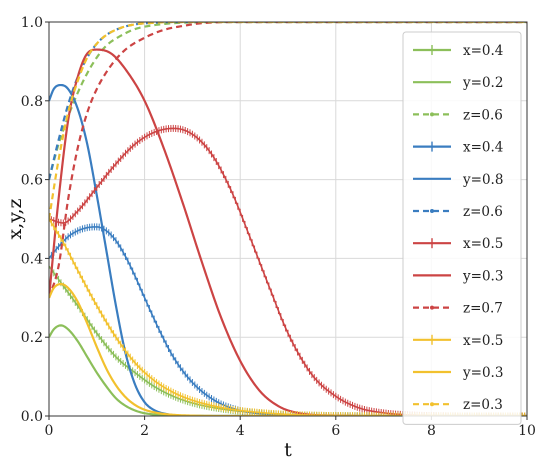  What do you see at coordinates (458, 180) in the screenshot?
I see `legend-item: y=0.8` at bounding box center [458, 180].